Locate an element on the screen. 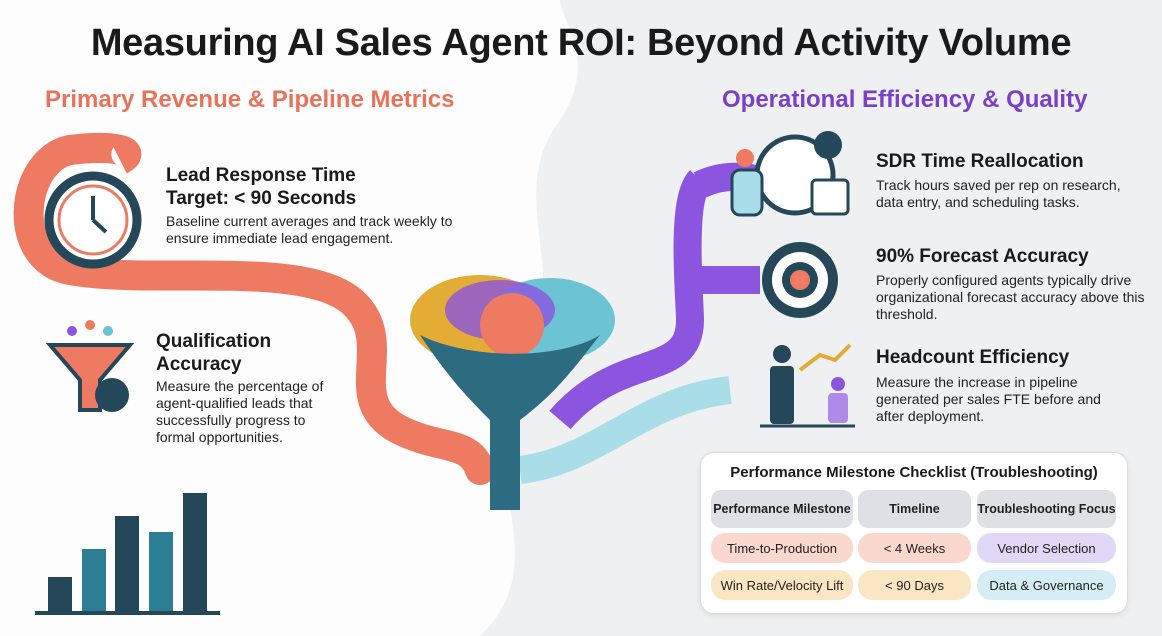 This screenshot has height=636, width=1162. item-title: Qualification Accuracy is located at coordinates (214, 353).